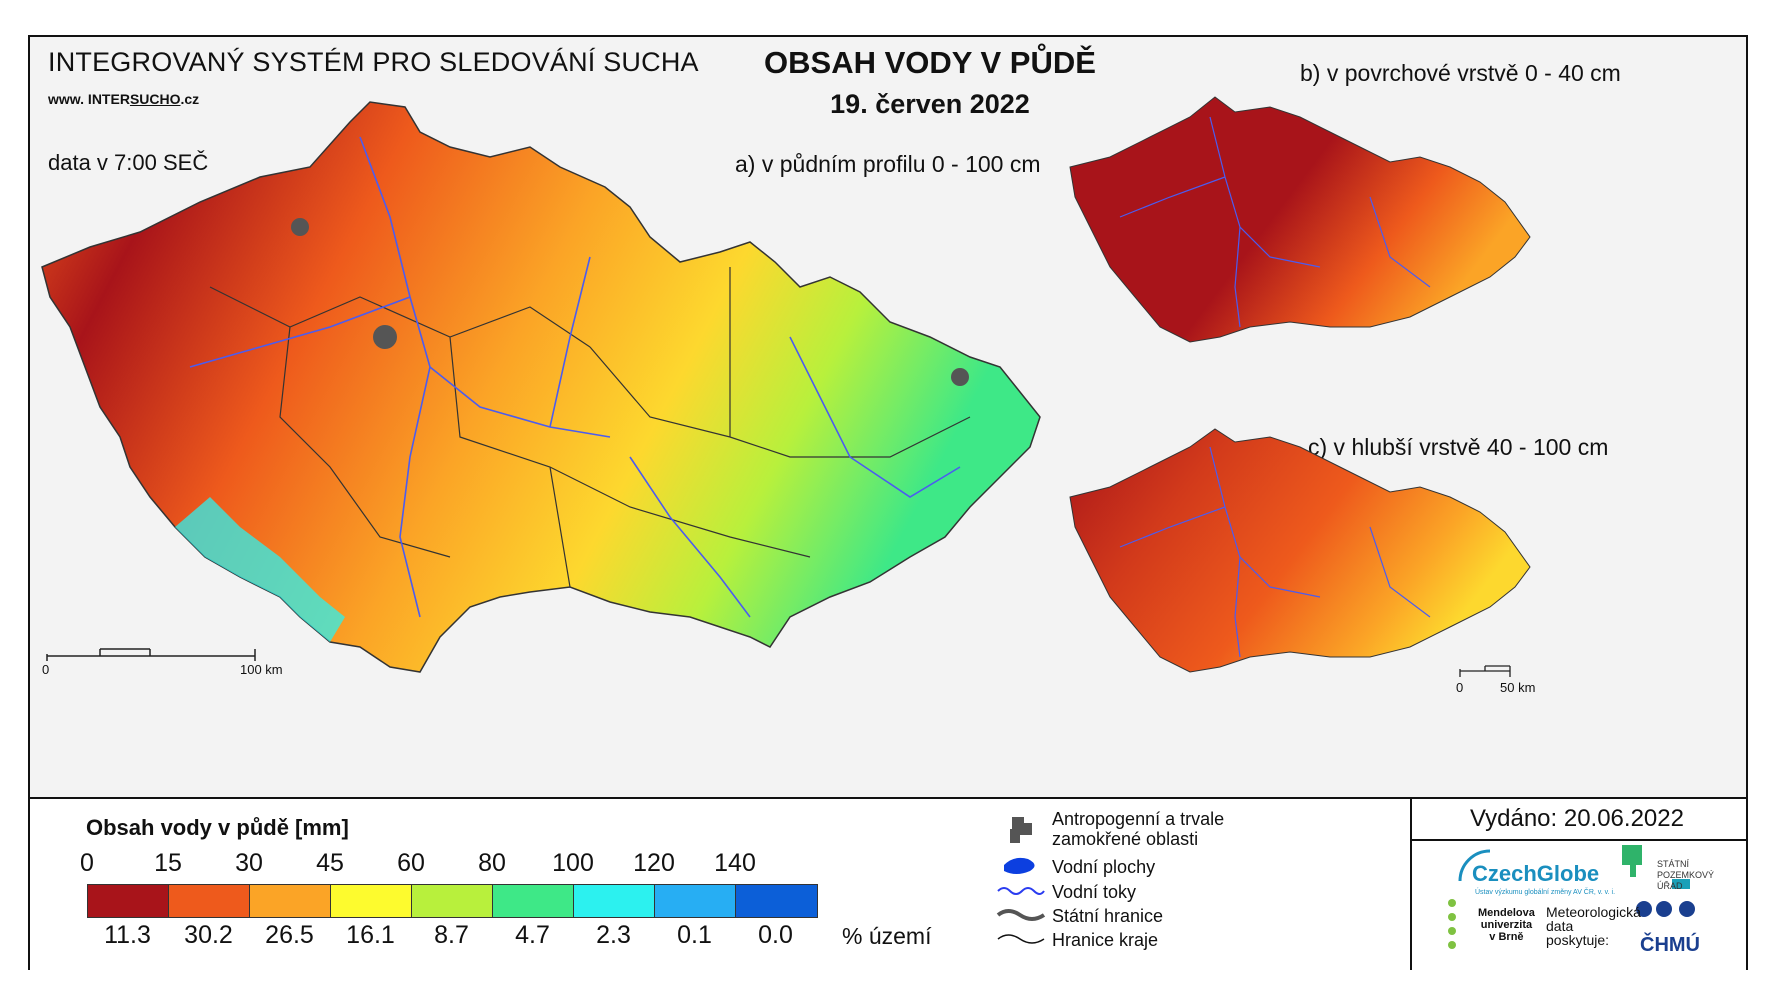 This screenshot has height=1003, width=1772. What do you see at coordinates (1460, 73) in the screenshot?
I see `map-b-label: b) v povrchové vrstvě 0 - 40 cm` at bounding box center [1460, 73].